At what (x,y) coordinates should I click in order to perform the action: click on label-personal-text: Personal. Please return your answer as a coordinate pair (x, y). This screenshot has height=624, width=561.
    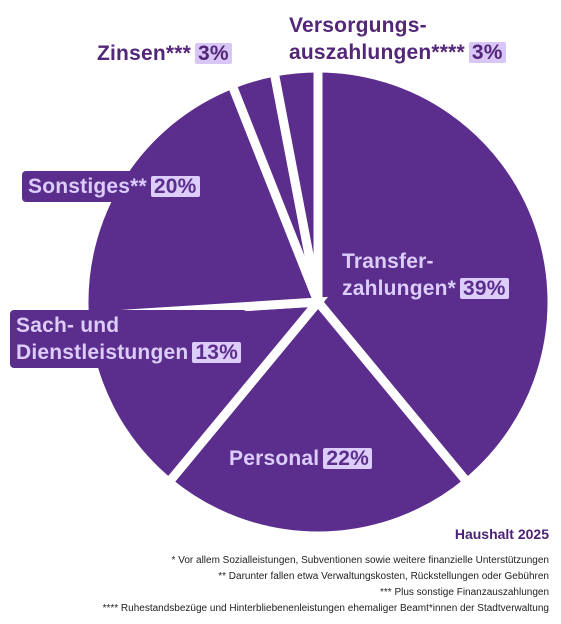
    Looking at the image, I should click on (274, 458).